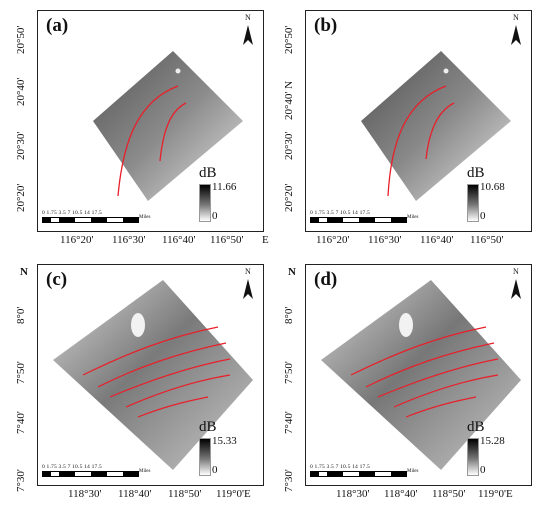 The height and width of the screenshot is (510, 550). What do you see at coordinates (495, 196) in the screenshot?
I see `colorbar: dB 10.68 0` at bounding box center [495, 196].